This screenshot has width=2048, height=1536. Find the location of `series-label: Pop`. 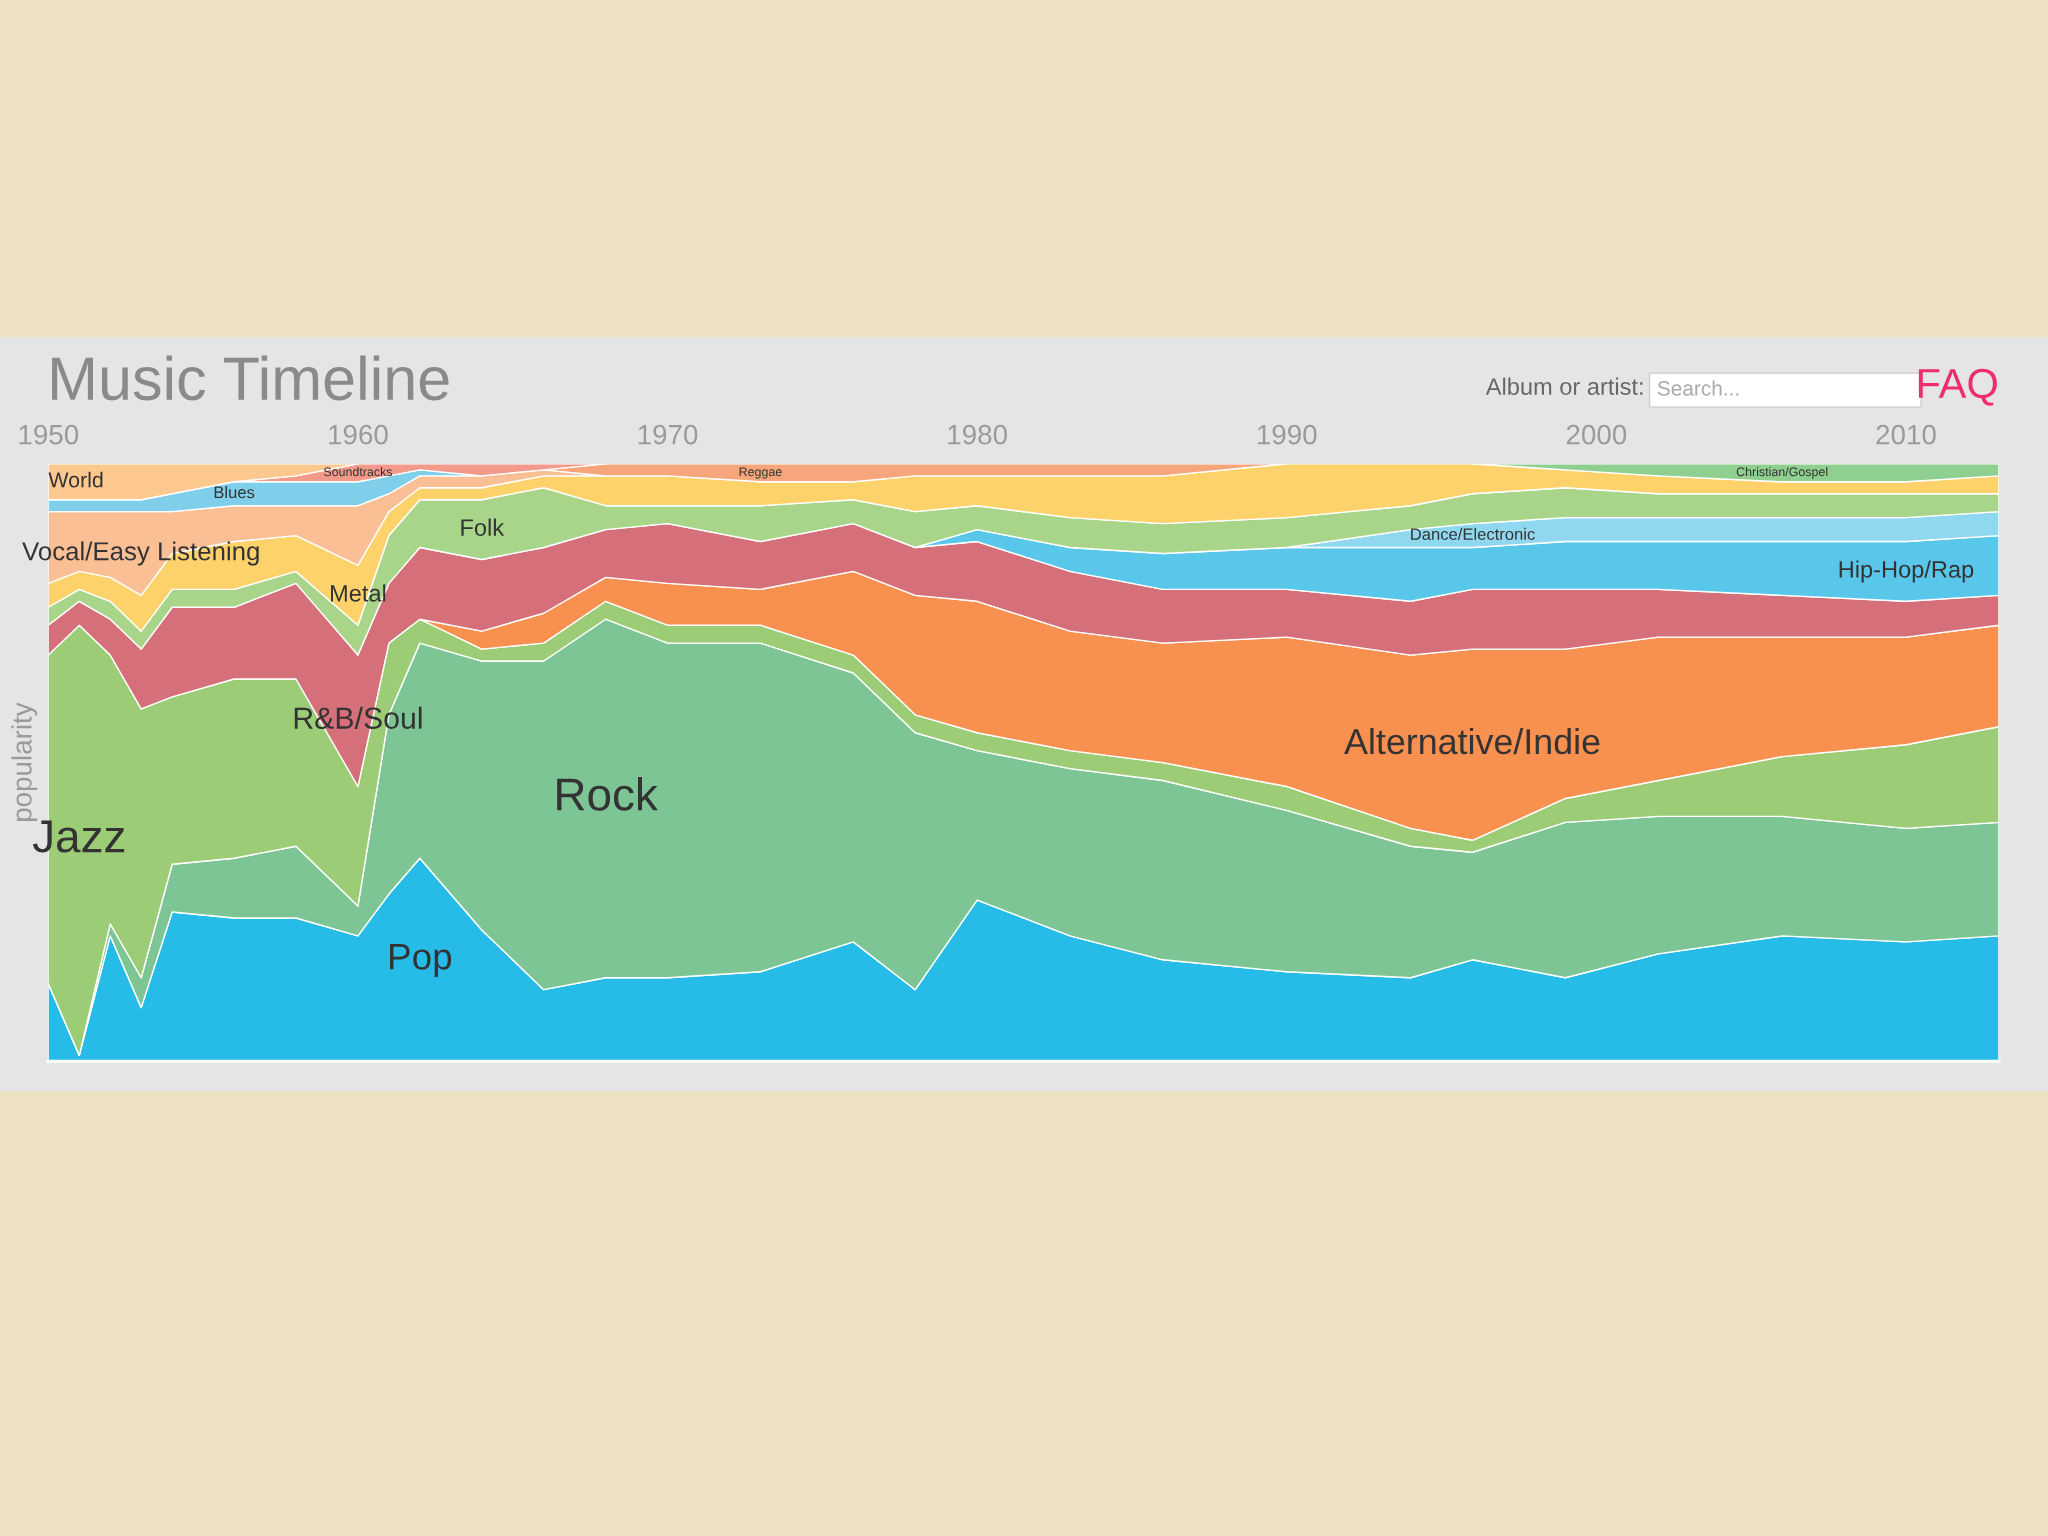

series-label: Pop is located at coordinates (421, 960).